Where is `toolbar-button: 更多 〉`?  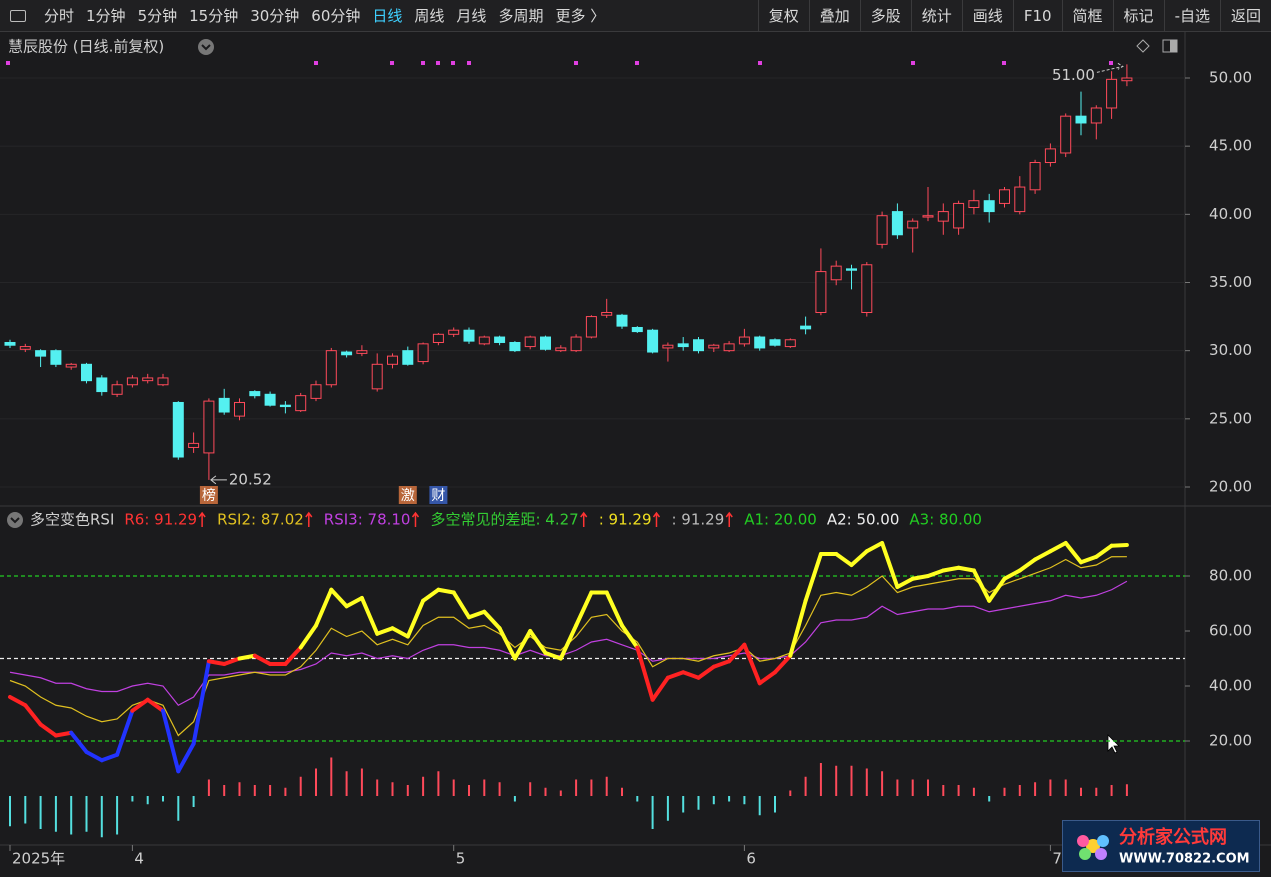
toolbar-button: 更多 〉 is located at coordinates (580, 16).